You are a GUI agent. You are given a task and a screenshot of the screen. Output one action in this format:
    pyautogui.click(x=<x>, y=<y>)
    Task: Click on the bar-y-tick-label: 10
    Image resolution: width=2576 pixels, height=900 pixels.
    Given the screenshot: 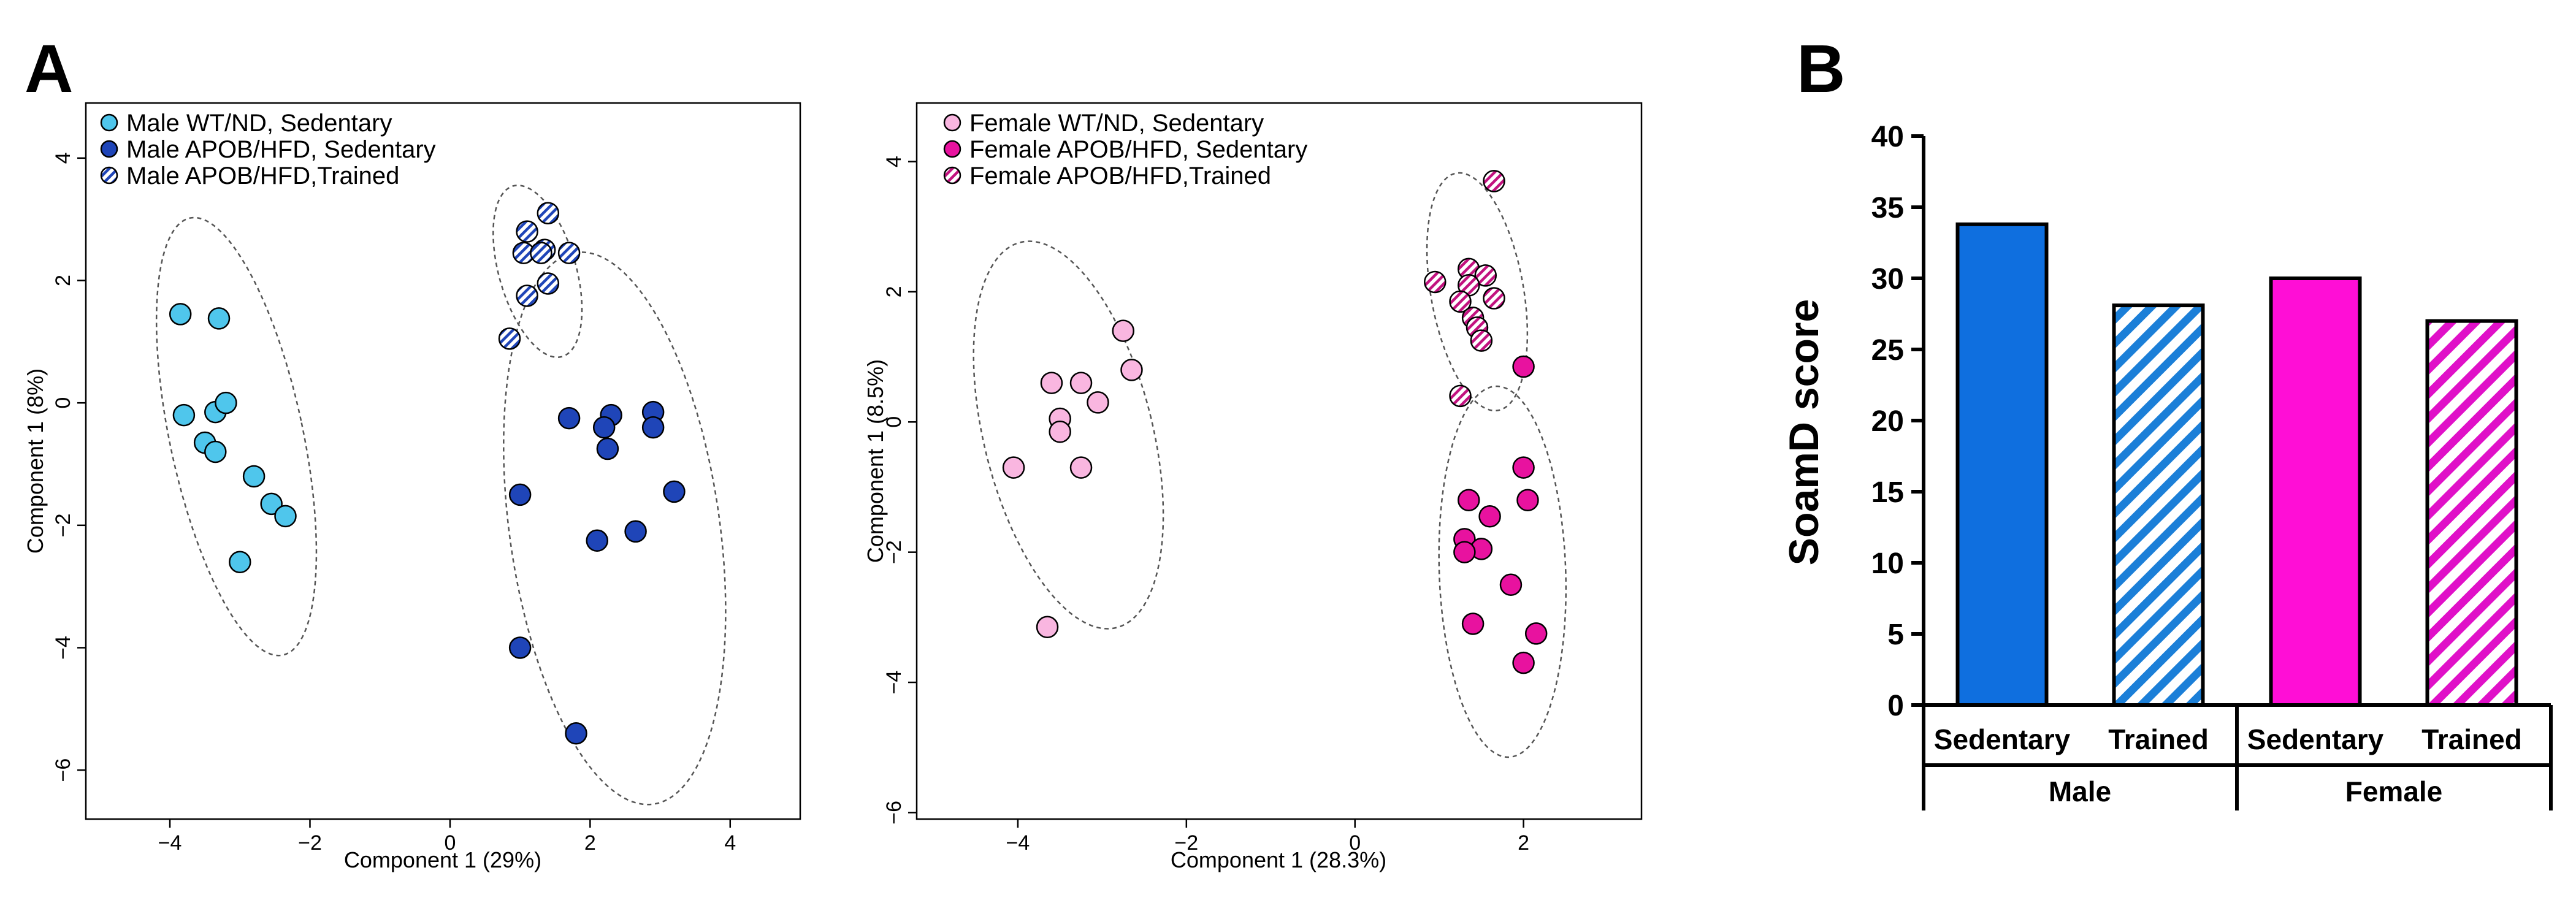 What is the action you would take?
    pyautogui.click(x=1887, y=563)
    